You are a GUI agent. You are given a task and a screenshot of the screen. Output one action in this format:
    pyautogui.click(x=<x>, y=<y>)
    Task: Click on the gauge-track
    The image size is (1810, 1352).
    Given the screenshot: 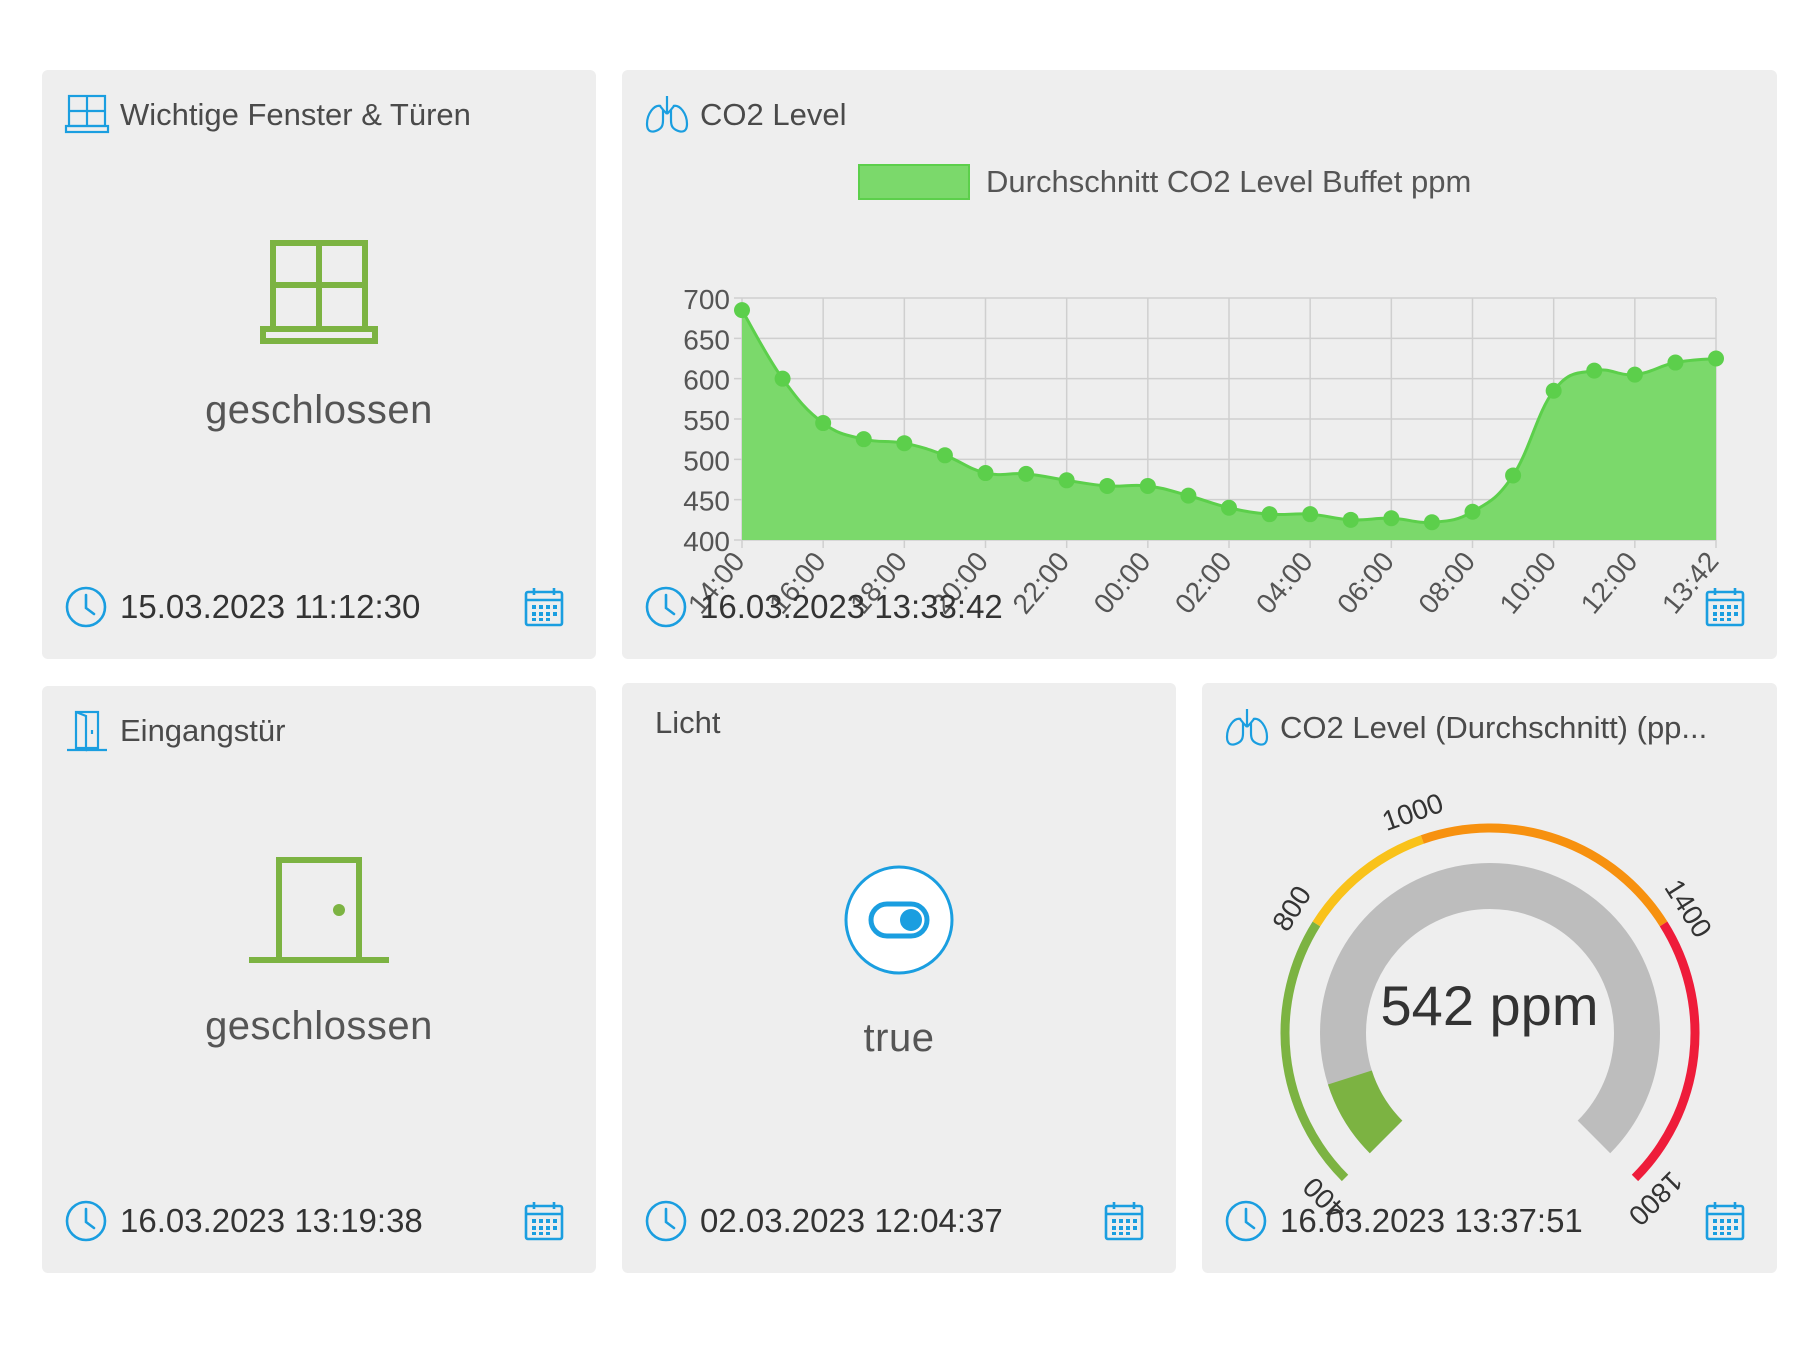 What is the action you would take?
    pyautogui.click(x=1490, y=1008)
    